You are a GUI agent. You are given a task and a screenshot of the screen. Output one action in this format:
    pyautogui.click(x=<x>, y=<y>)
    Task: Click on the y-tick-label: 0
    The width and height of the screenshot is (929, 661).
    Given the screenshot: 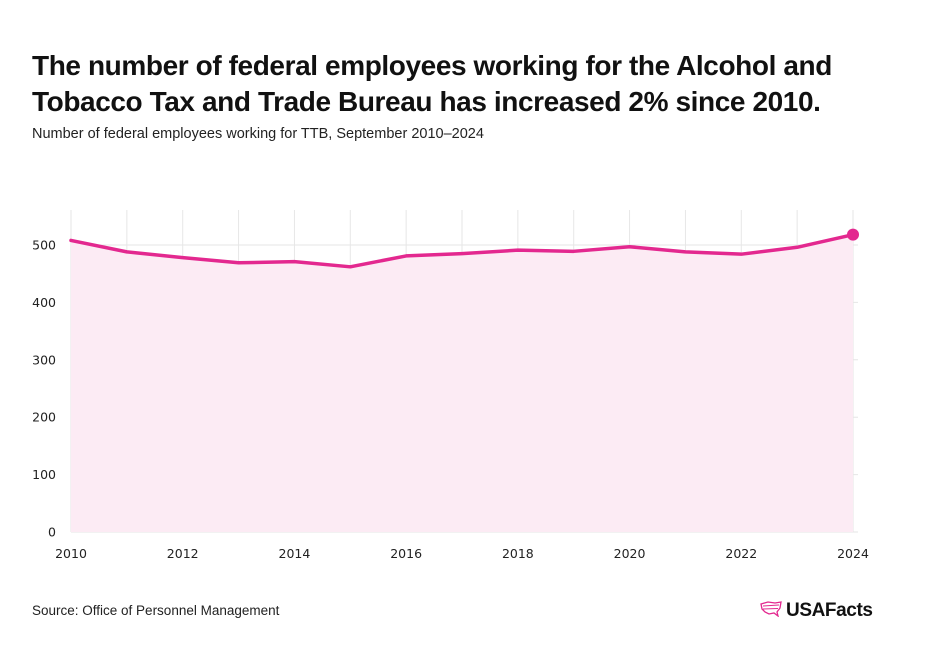 What is the action you would take?
    pyautogui.click(x=52, y=532)
    